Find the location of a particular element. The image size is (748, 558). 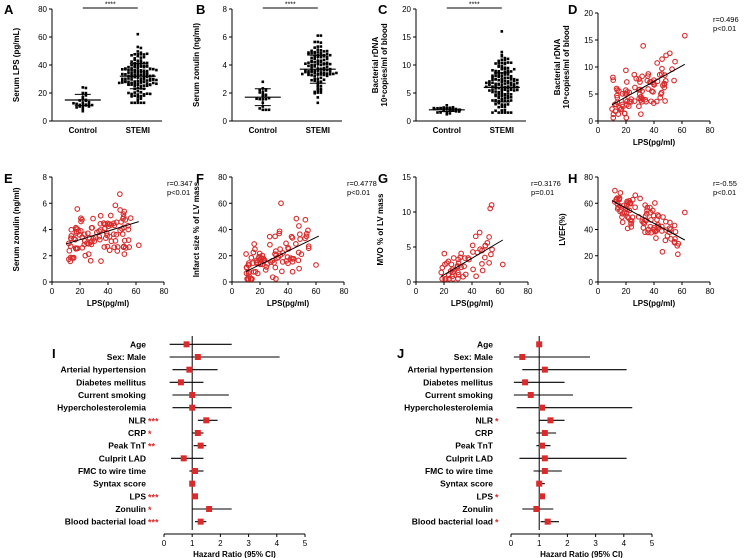

x-tick-label: 1 is located at coordinates (192, 543).